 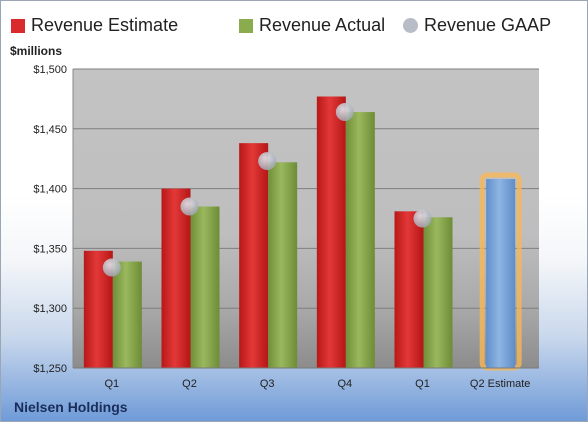 What do you see at coordinates (50, 70) in the screenshot?
I see `y-tick-label: $1,500` at bounding box center [50, 70].